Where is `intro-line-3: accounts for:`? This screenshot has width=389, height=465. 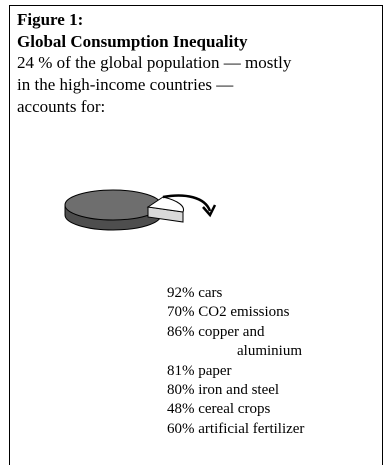 intro-line-3: accounts for: is located at coordinates (61, 106).